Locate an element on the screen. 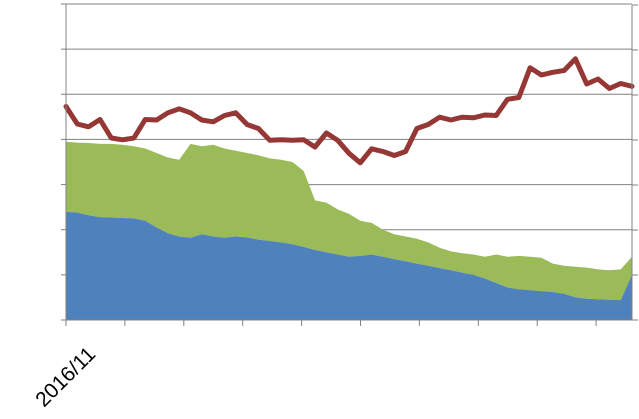 The height and width of the screenshot is (419, 639). x-tick-label: 2016/11 is located at coordinates (65, 377).